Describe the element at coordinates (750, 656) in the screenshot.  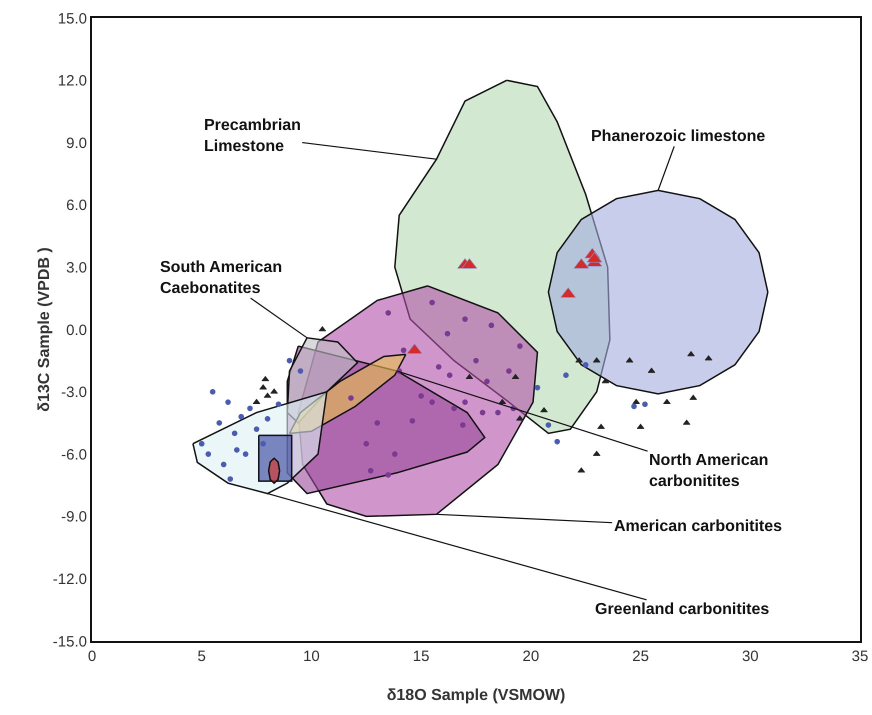
I see `x-tick-label: 30` at that location.